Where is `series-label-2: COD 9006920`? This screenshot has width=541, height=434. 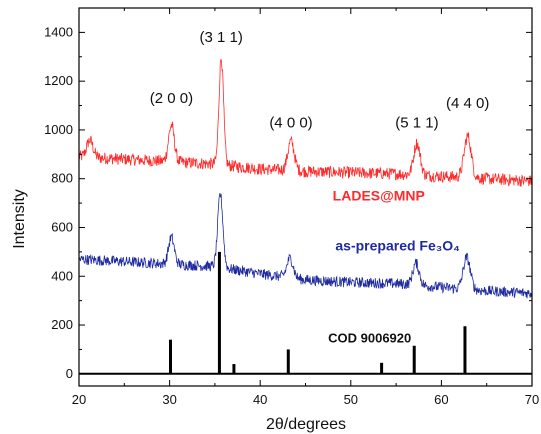
series-label-2: COD 9006920 is located at coordinates (369, 338).